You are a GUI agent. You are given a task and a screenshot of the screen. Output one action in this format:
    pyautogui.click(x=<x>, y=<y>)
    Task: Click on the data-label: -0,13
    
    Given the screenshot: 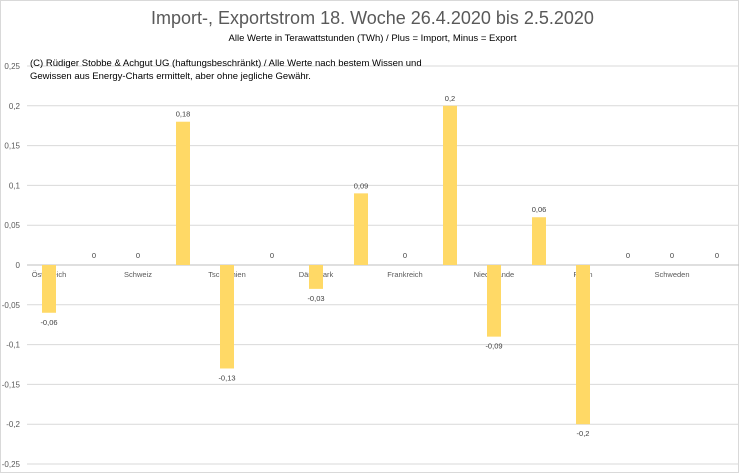 What is the action you would take?
    pyautogui.click(x=226, y=377)
    